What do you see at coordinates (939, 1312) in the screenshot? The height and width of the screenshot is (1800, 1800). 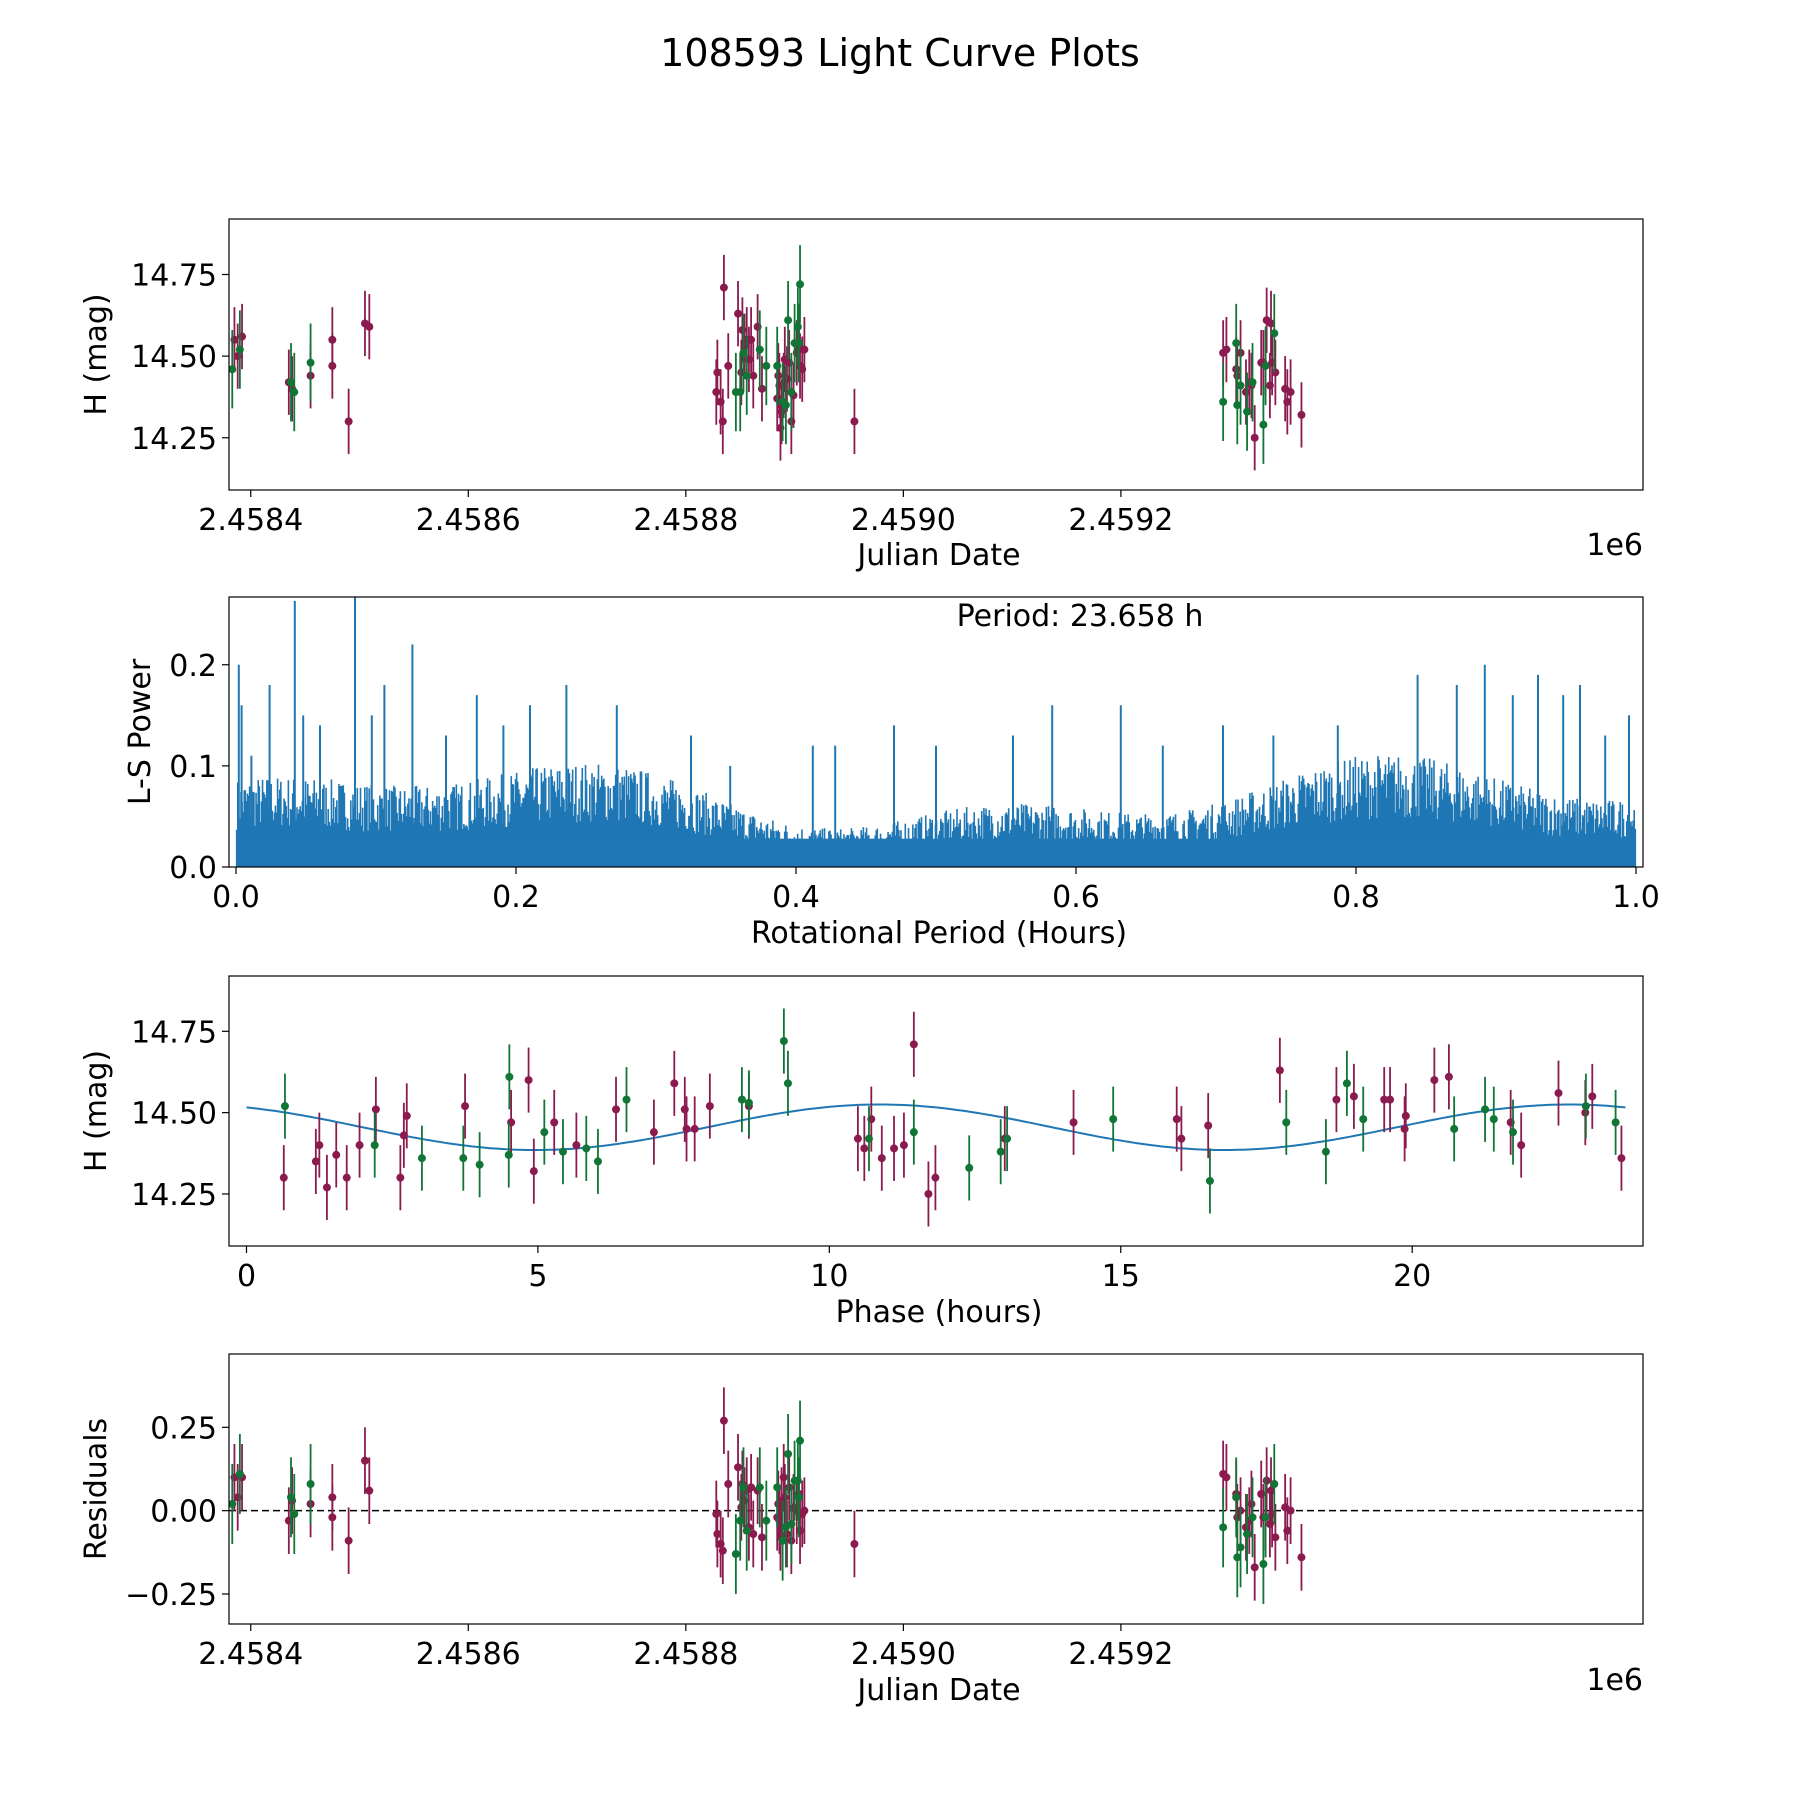 I see `x-axis-label: Phase (hours)` at bounding box center [939, 1312].